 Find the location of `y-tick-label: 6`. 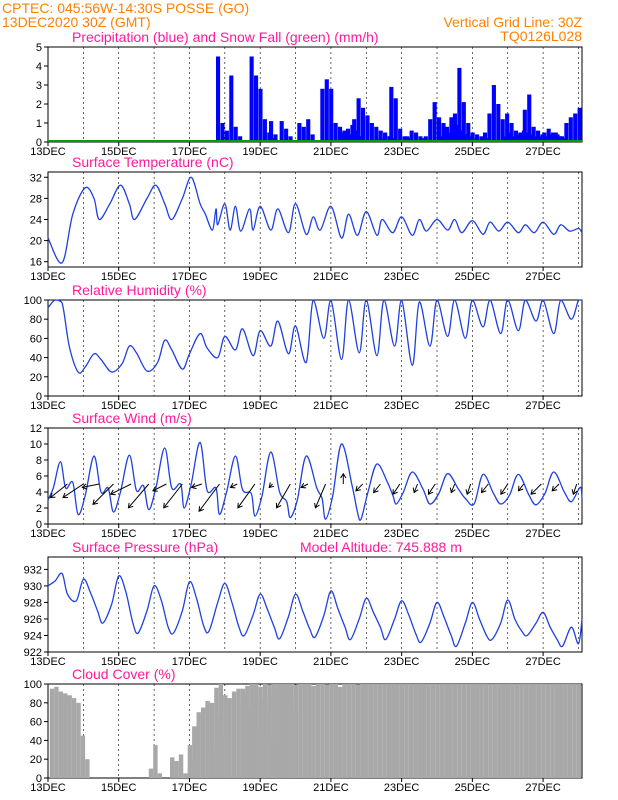

y-tick-label: 6 is located at coordinates (39, 477).